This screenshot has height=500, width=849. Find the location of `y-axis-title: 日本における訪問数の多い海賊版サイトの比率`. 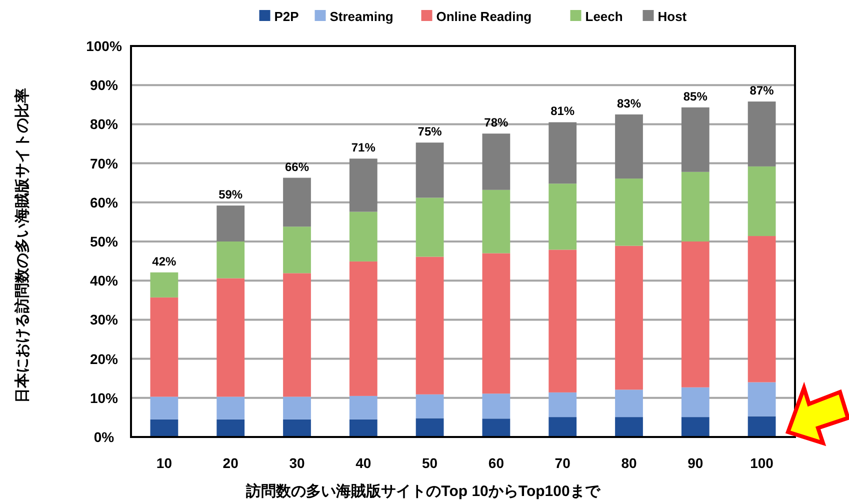

y-axis-title: 日本における訪問数の多い海賊版サイトの比率 is located at coordinates (22, 245).